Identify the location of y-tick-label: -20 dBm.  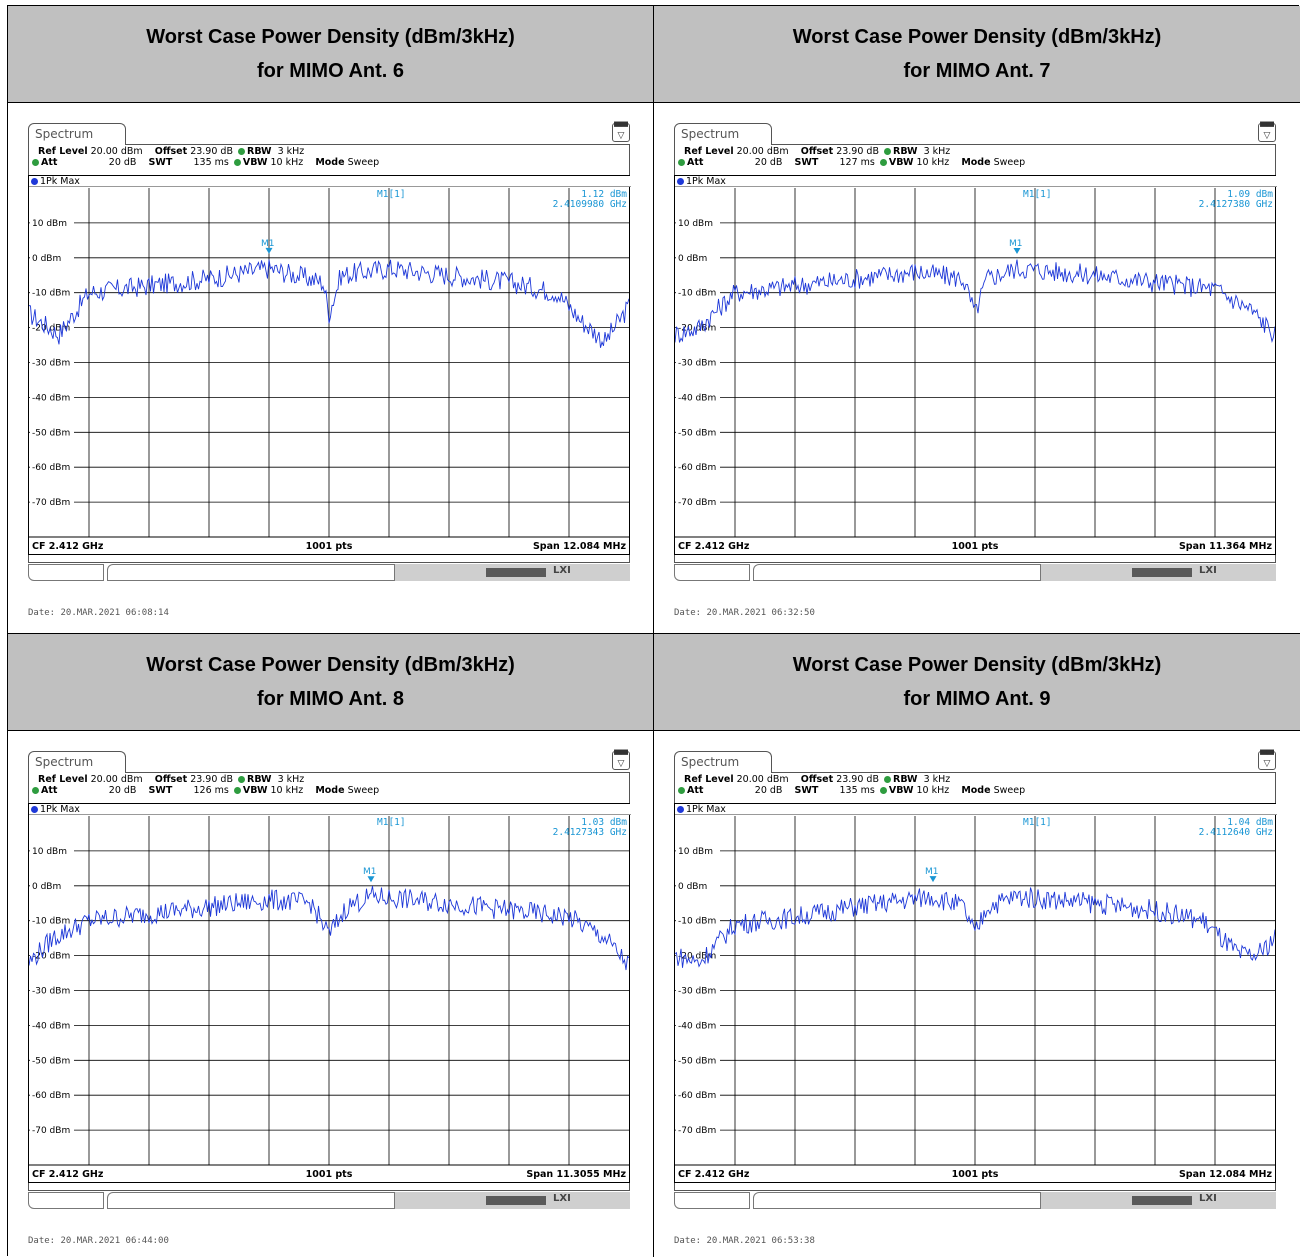
(697, 957).